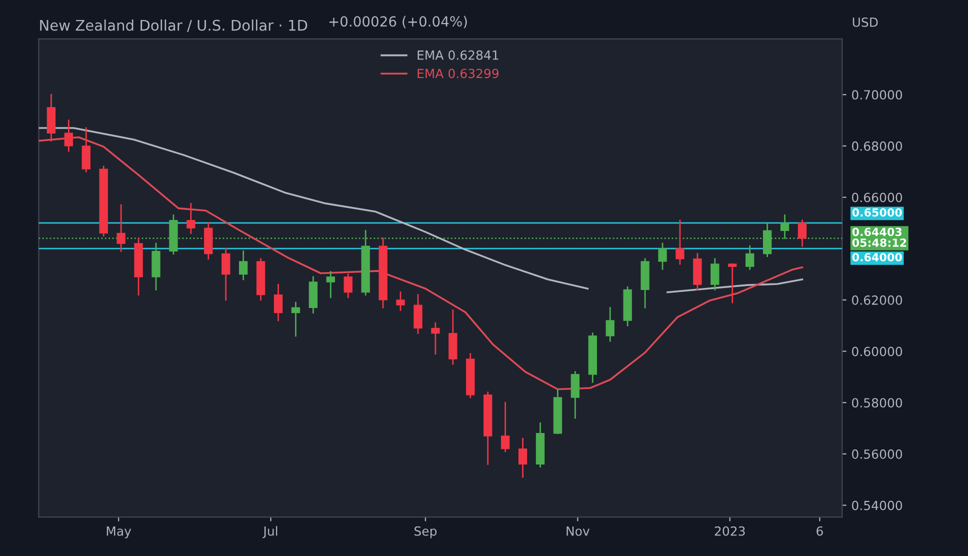 This screenshot has height=556, width=968. What do you see at coordinates (174, 26) in the screenshot?
I see `chart-title: New Zealand Dollar / U.S. Dollar · 1D` at bounding box center [174, 26].